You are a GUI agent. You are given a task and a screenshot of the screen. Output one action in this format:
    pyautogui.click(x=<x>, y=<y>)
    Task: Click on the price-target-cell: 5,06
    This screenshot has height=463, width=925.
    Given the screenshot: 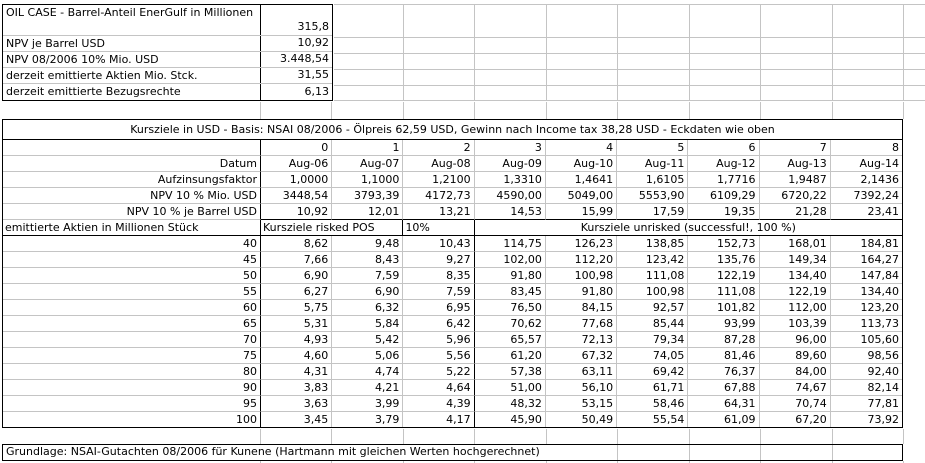 What is the action you would take?
    pyautogui.click(x=368, y=356)
    